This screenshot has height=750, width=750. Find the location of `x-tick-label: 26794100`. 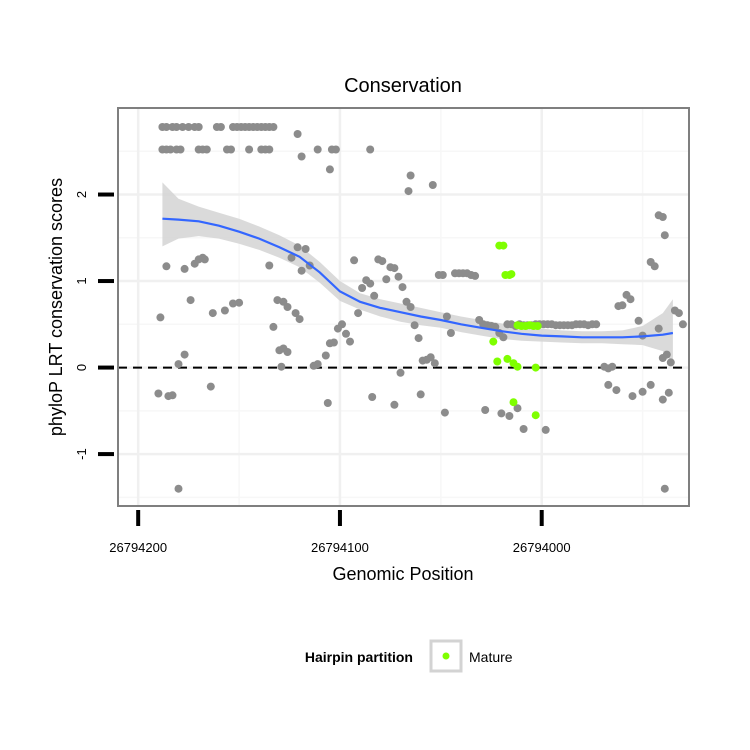

x-tick-label: 26794100 is located at coordinates (340, 547).